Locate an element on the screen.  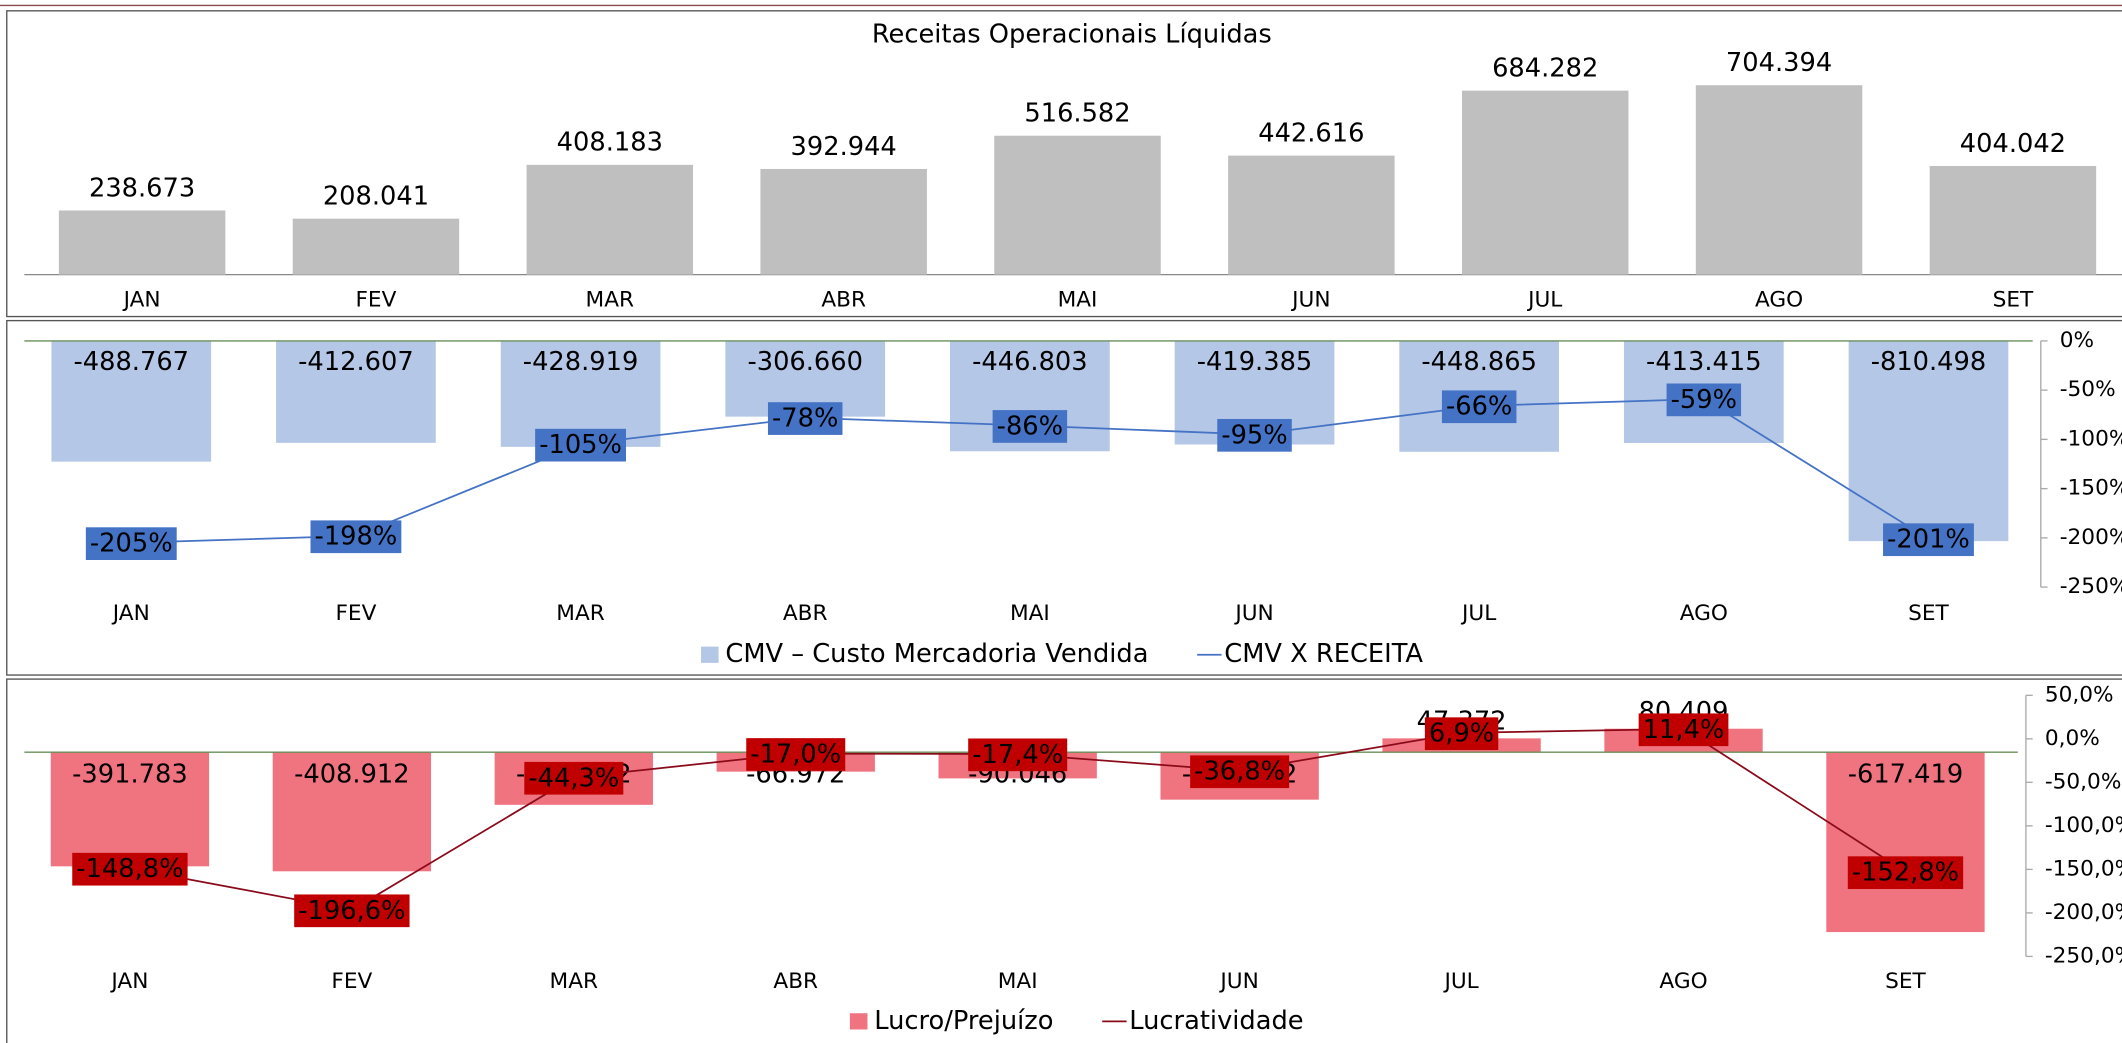
bar-value-label: -391.783 is located at coordinates (130, 775).